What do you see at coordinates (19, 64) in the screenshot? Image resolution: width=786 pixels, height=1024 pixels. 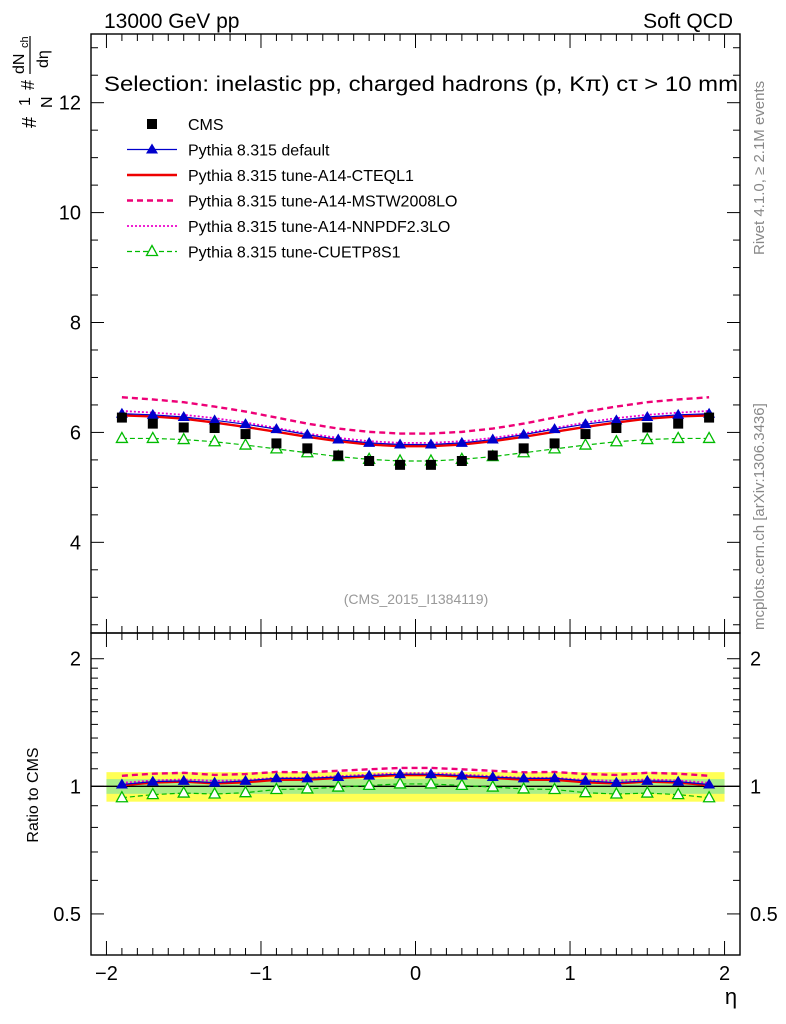 I see `y-label-dn: dN` at bounding box center [19, 64].